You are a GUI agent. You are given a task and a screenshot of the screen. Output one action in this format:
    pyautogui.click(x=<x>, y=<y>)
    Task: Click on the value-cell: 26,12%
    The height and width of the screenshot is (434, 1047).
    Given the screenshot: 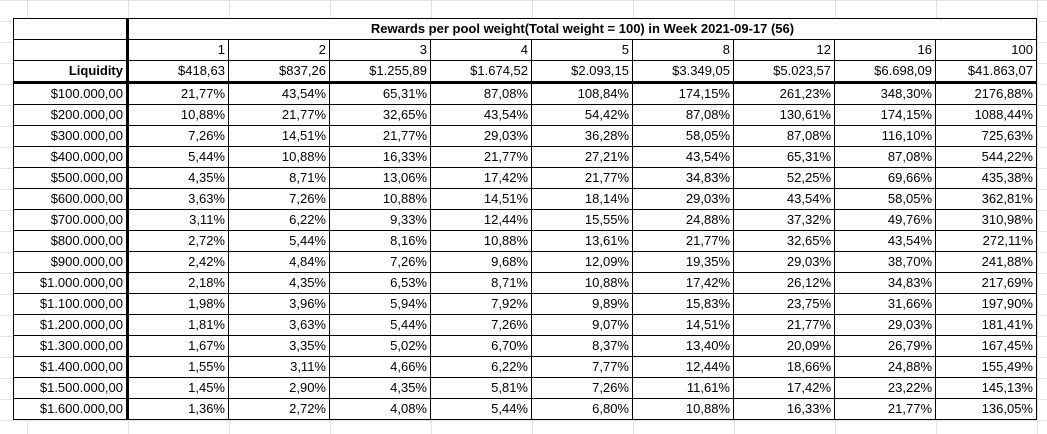 What is the action you would take?
    pyautogui.click(x=784, y=283)
    